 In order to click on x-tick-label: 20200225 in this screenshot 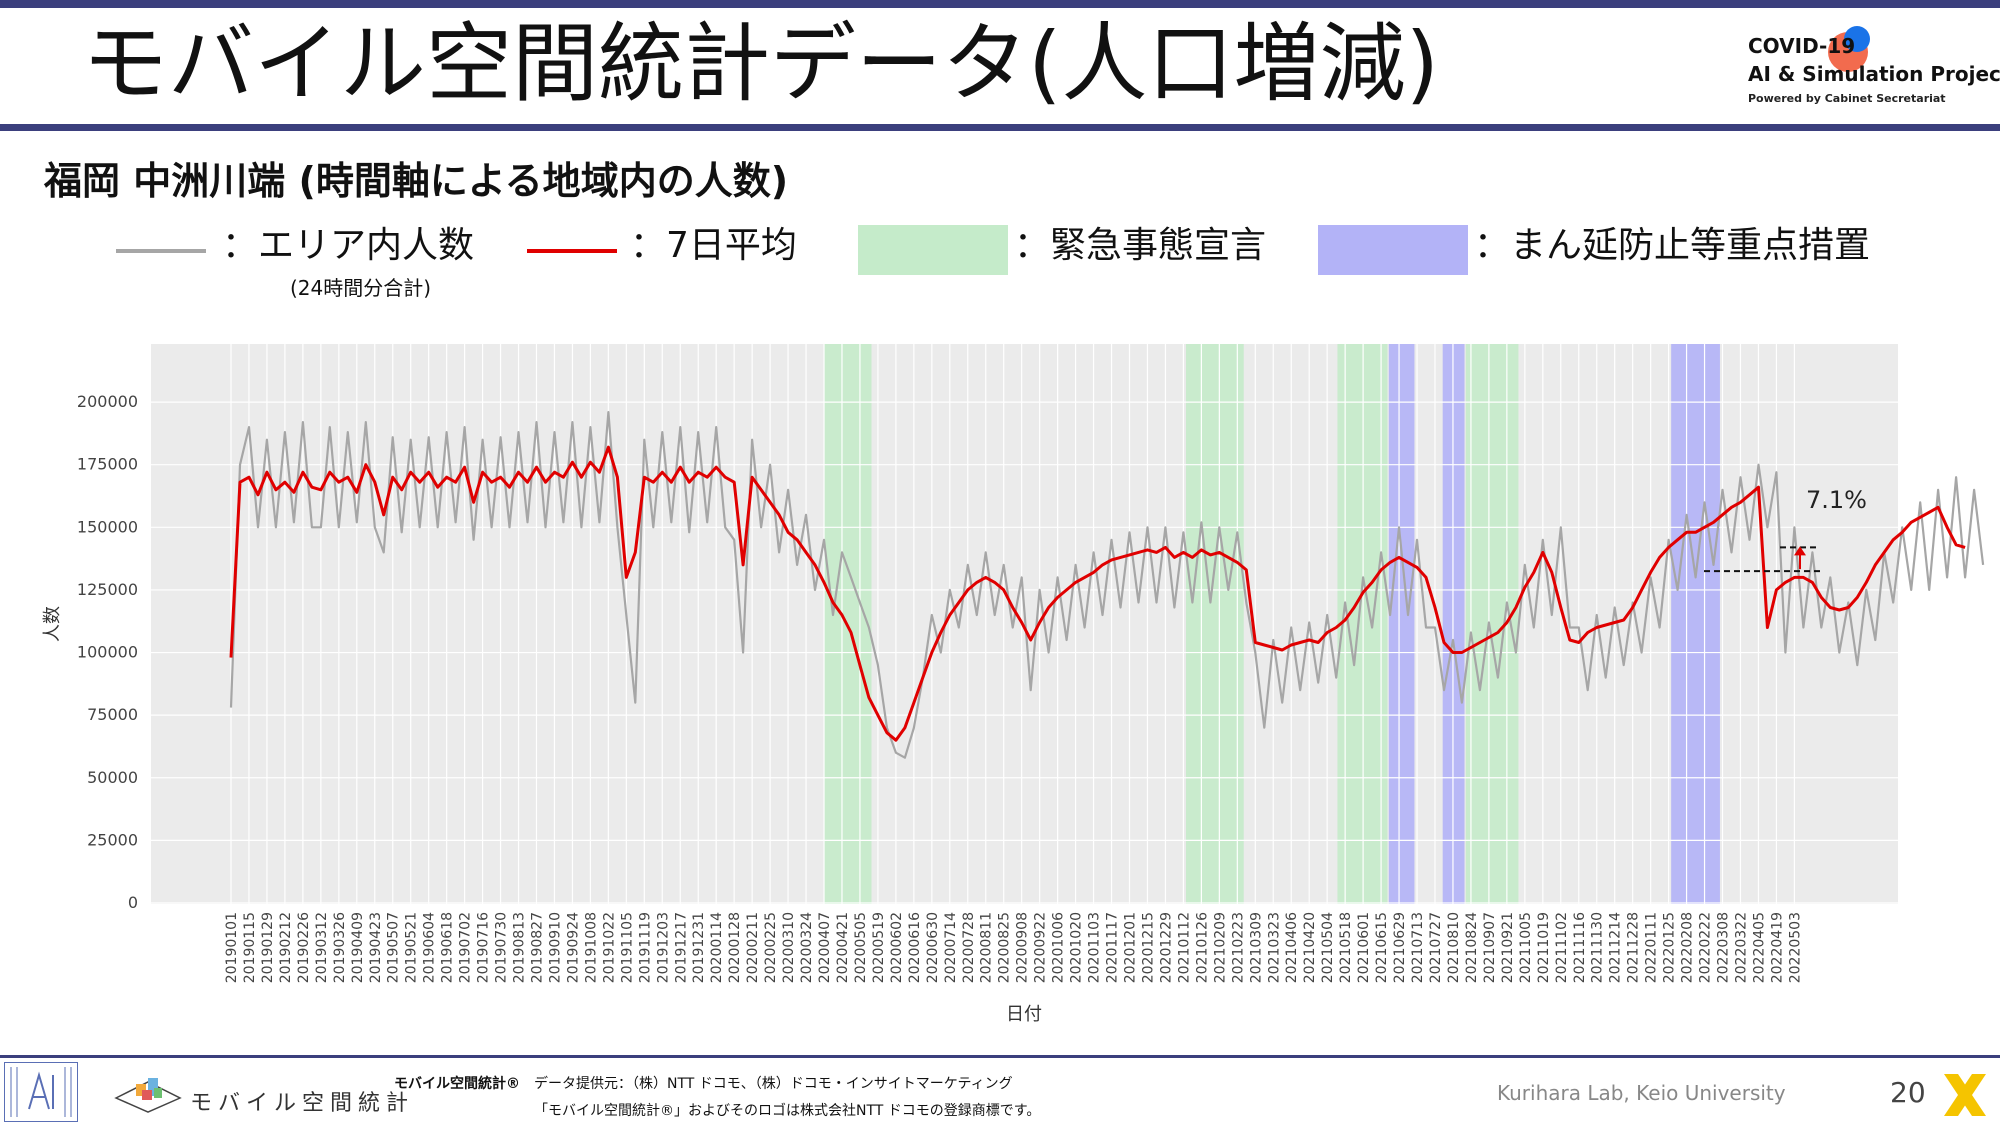, I will do `click(771, 947)`.